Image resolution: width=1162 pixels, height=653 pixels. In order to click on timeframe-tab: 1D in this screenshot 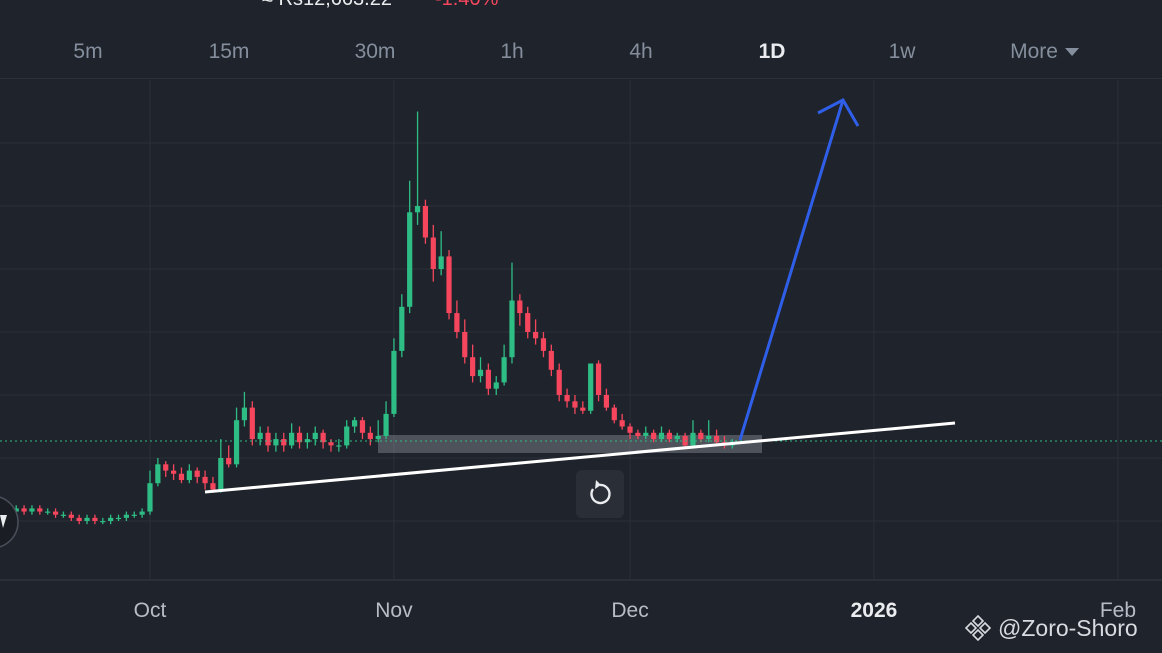, I will do `click(772, 52)`.